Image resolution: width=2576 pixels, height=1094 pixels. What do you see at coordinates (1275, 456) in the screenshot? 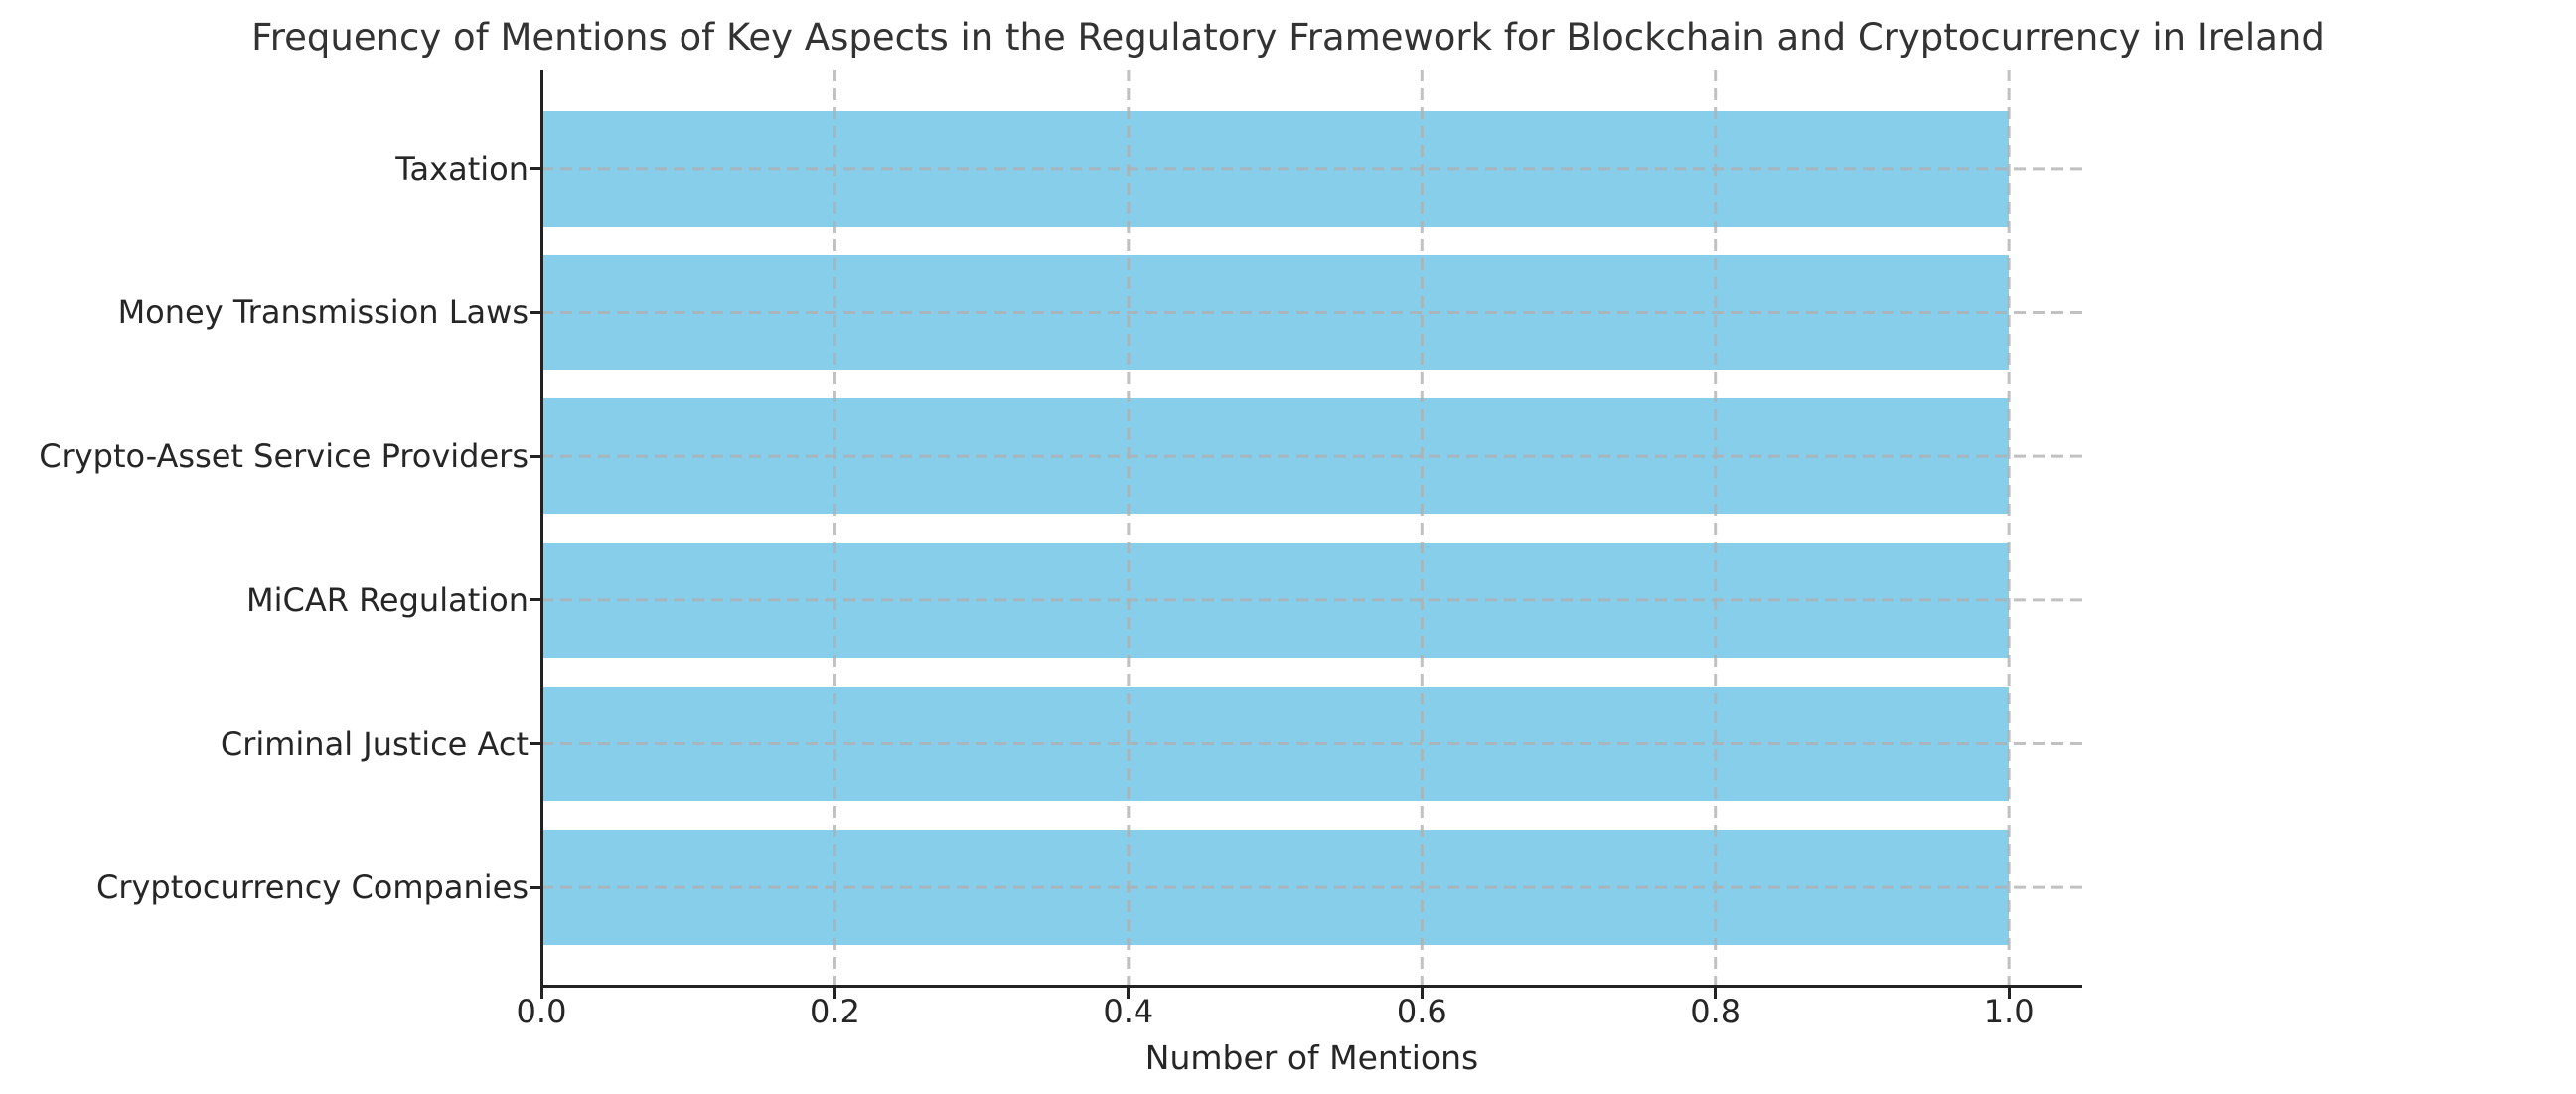
I see `bar-crypto-asset-service-providers` at bounding box center [1275, 456].